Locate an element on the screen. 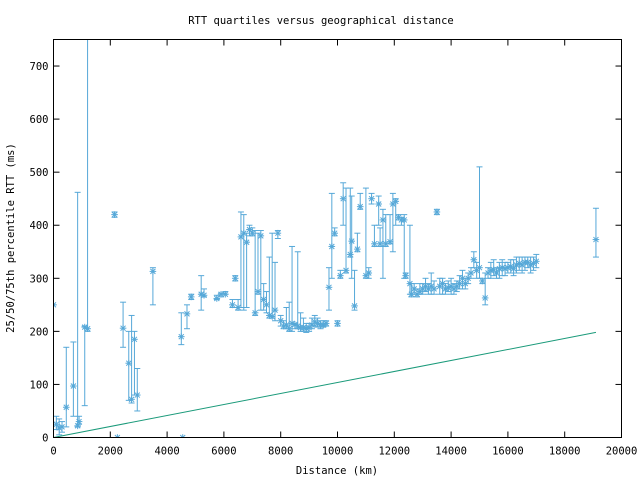 Image resolution: width=640 pixels, height=480 pixels. x-tick-label: 16000 is located at coordinates (508, 452).